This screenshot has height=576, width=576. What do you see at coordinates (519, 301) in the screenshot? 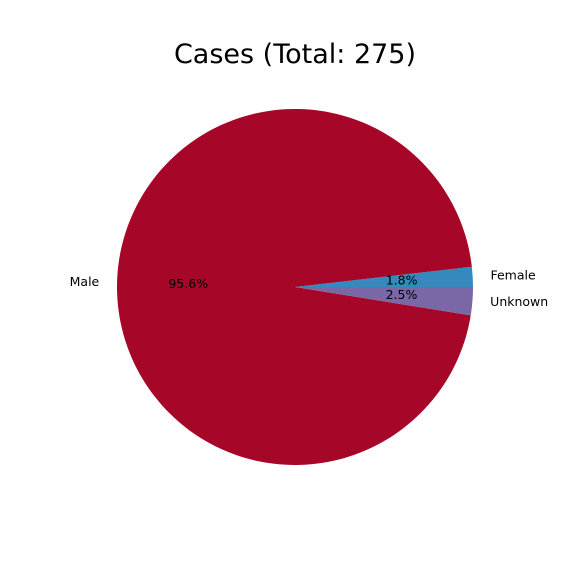
I see `slice-label-unknown: Unknown` at bounding box center [519, 301].